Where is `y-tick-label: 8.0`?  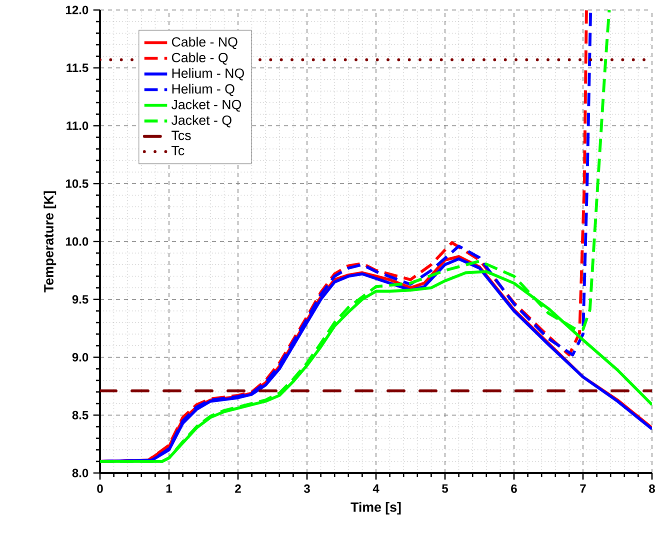 y-tick-label: 8.0 is located at coordinates (80, 473).